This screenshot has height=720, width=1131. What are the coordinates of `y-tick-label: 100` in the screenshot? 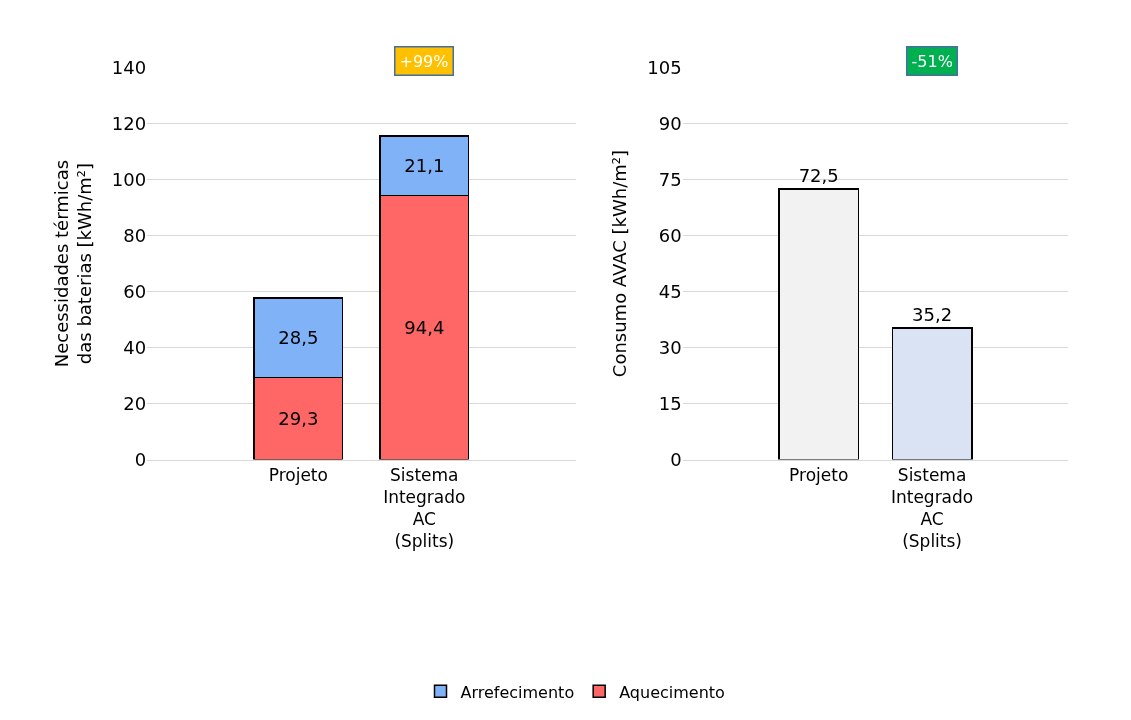 It's located at (129, 179).